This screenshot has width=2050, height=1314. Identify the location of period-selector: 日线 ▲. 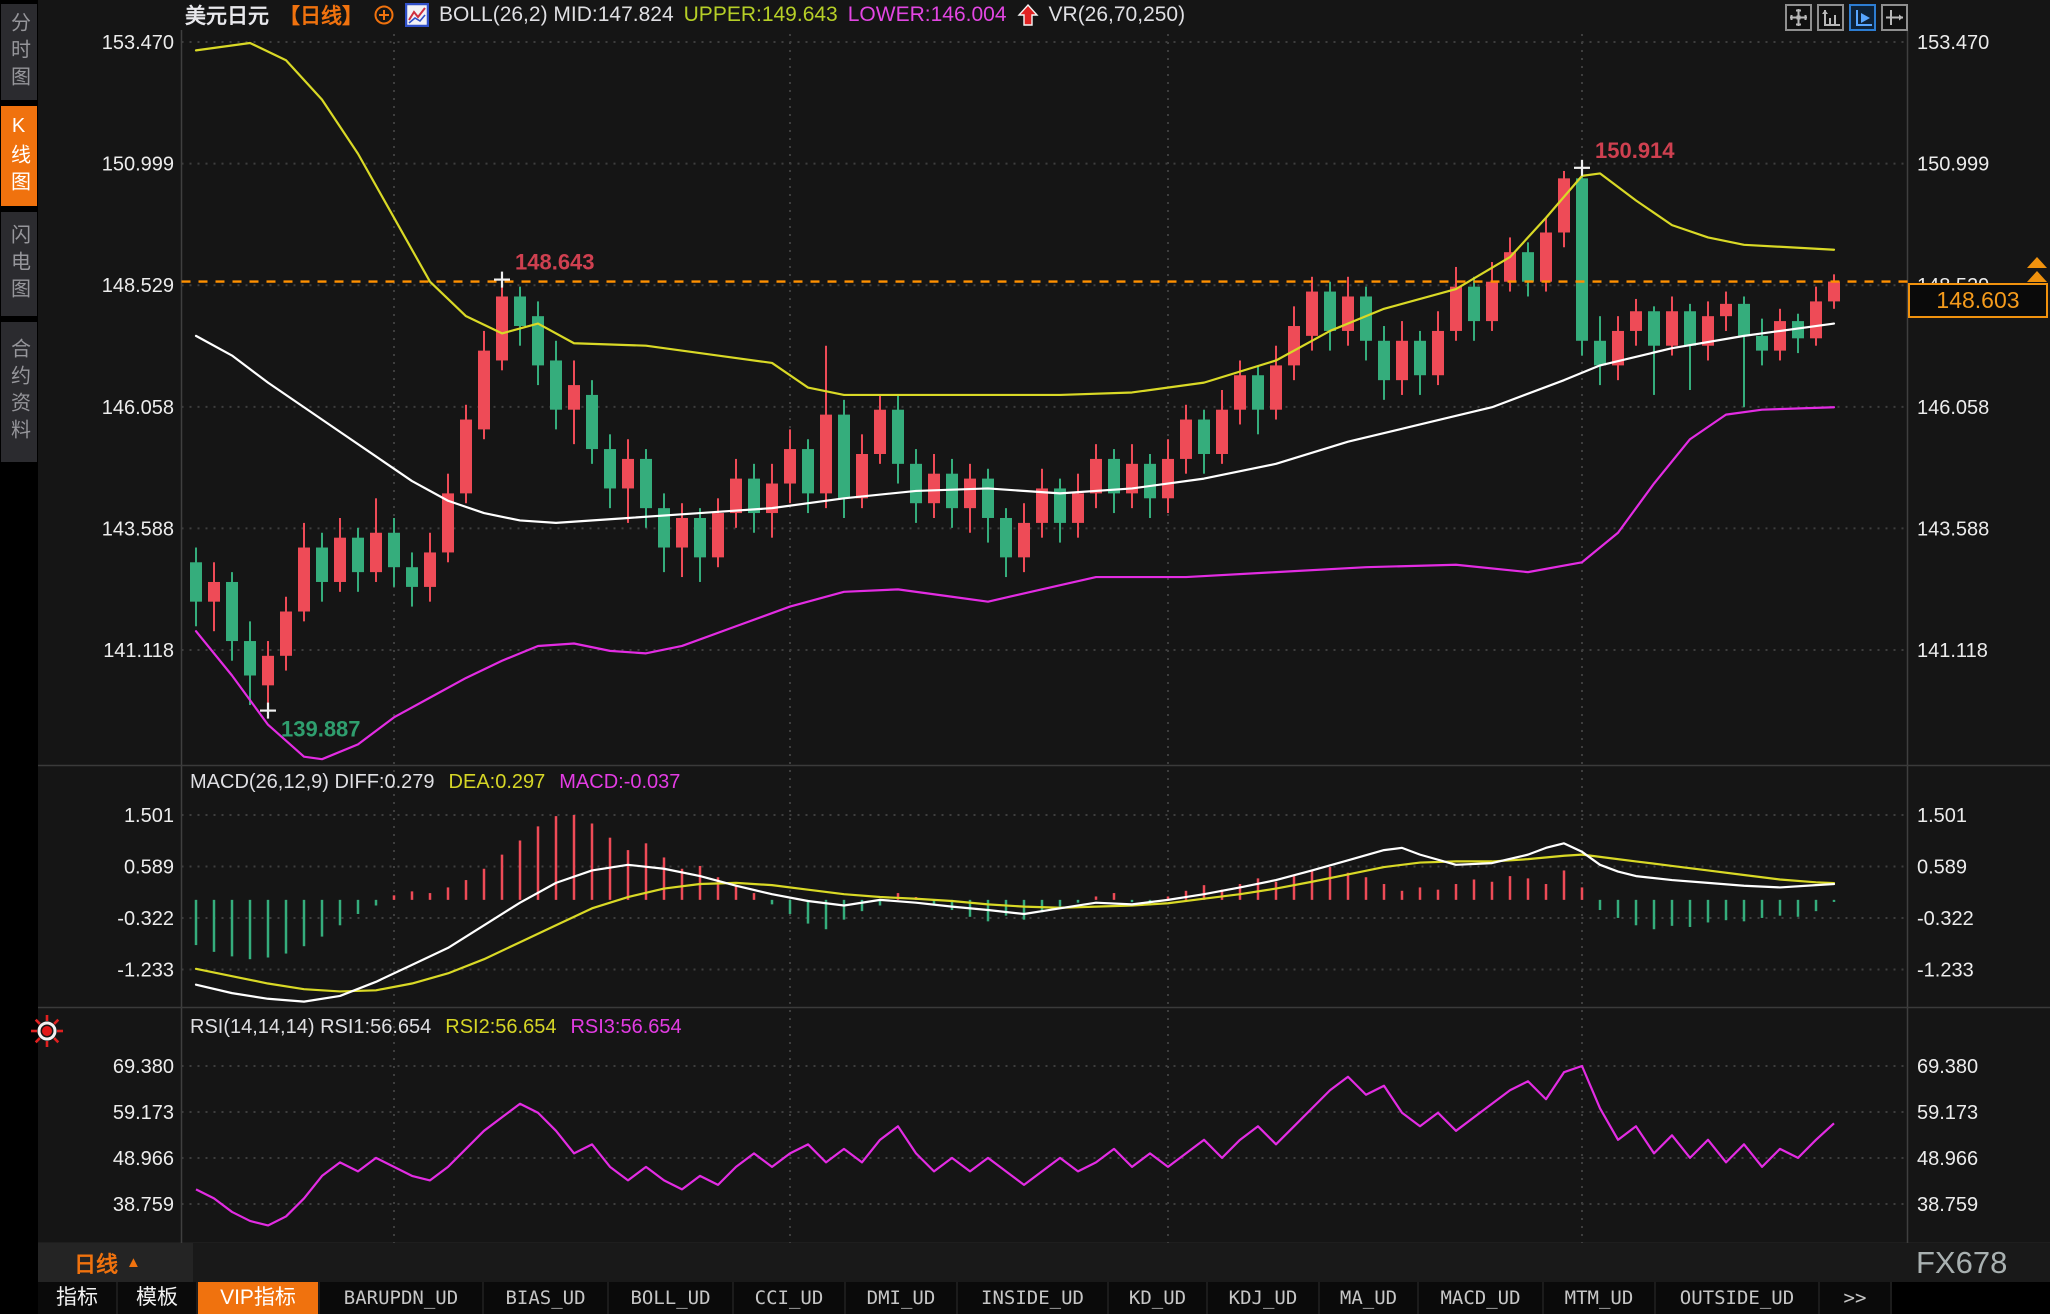
(115, 1262).